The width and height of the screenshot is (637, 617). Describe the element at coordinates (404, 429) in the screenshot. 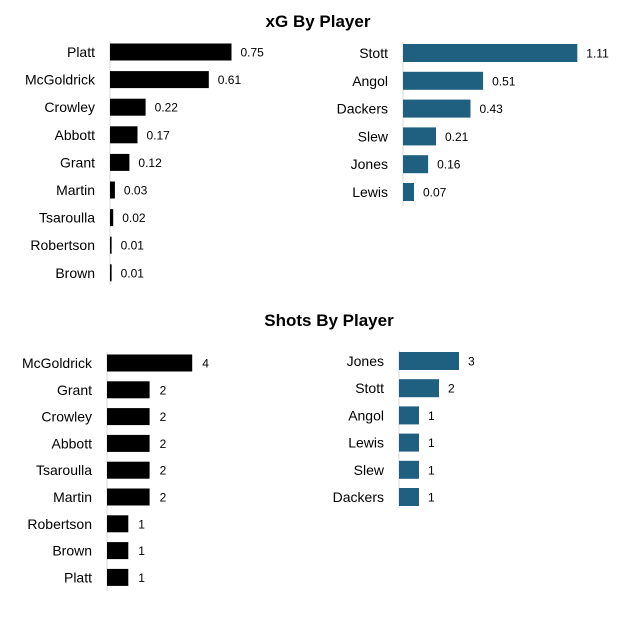

I see `shots-chart-right: Jones 3 Stott 2 Angol 1 Lewis 1 Slew 1 Dackers 1` at that location.